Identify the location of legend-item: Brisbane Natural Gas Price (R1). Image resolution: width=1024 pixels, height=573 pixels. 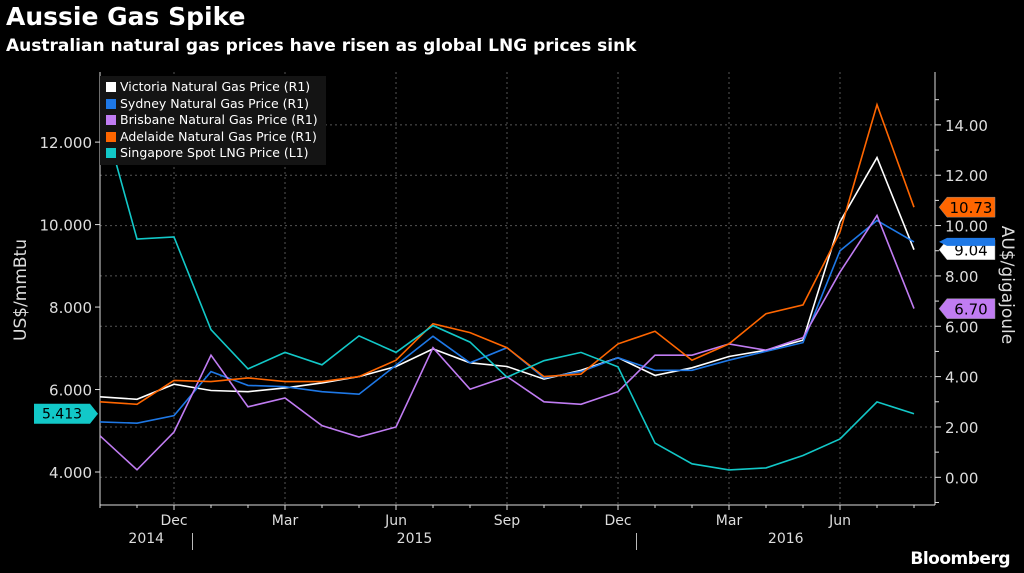
(212, 120).